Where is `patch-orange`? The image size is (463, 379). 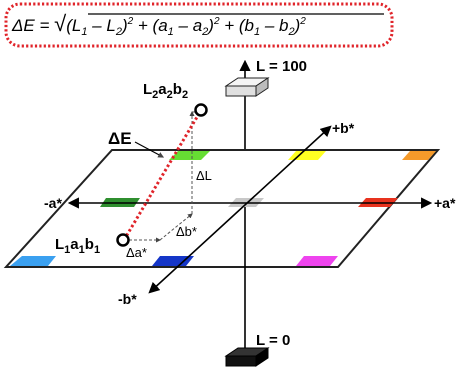
patch-orange is located at coordinates (419, 155).